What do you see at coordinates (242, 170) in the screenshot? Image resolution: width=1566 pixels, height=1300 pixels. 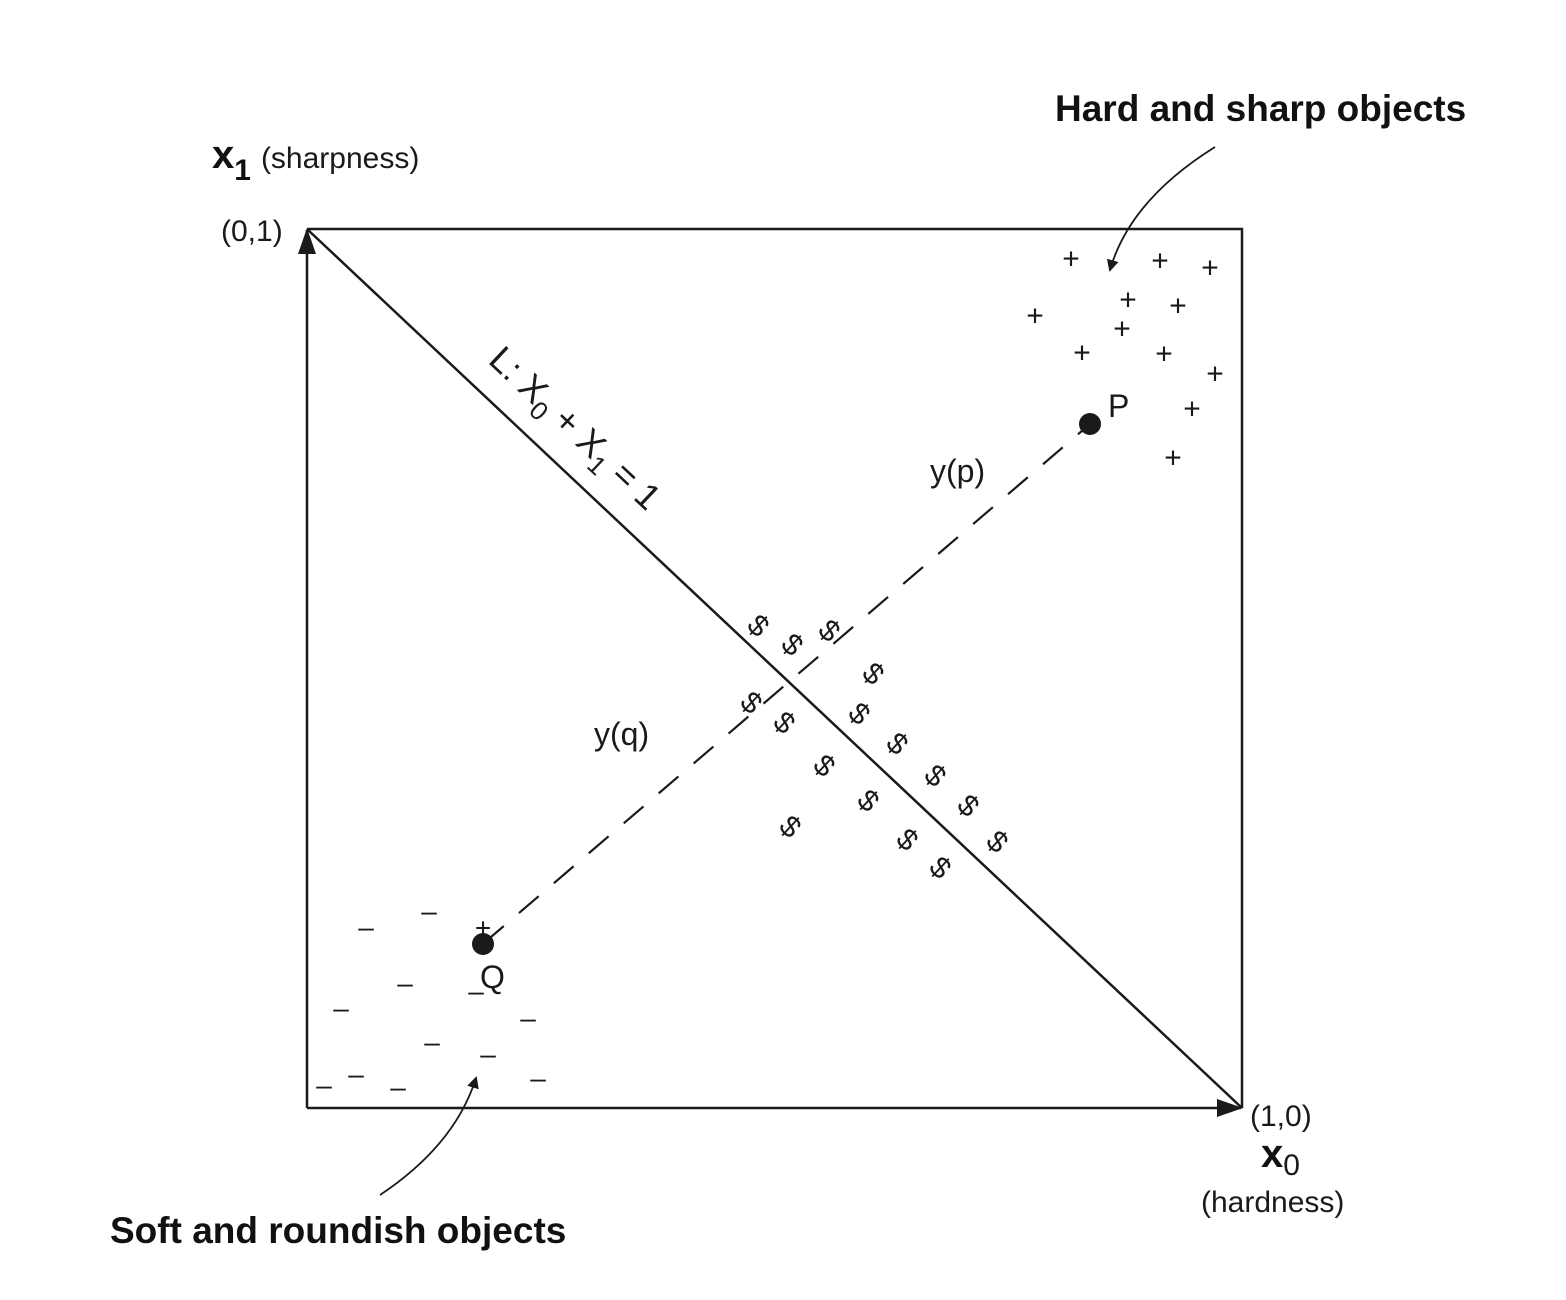 I see `y-axis-sub: 1` at bounding box center [242, 170].